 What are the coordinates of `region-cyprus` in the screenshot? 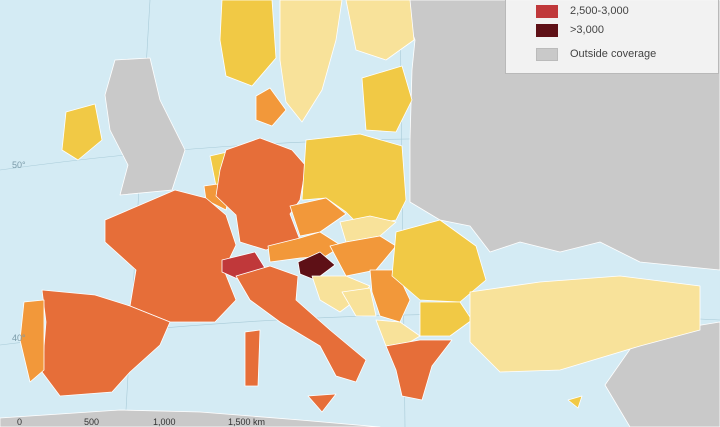 It's located at (575, 402).